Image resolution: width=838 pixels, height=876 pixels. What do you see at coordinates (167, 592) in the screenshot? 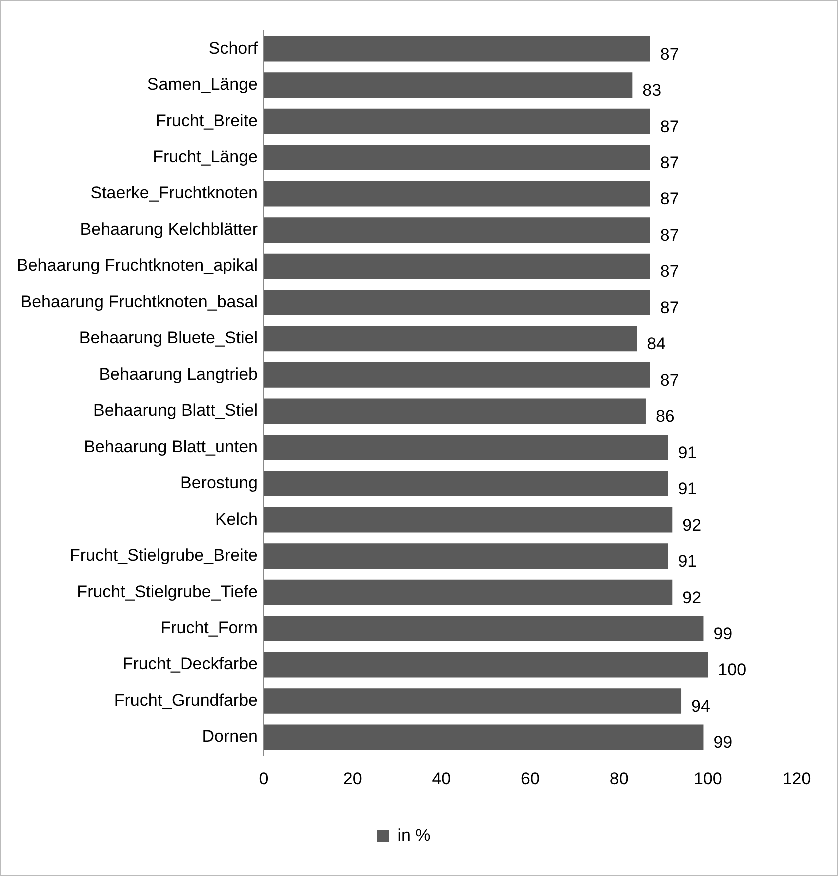
I see `y-tick-label: Frucht_Stielgrube_Tiefe` at bounding box center [167, 592].